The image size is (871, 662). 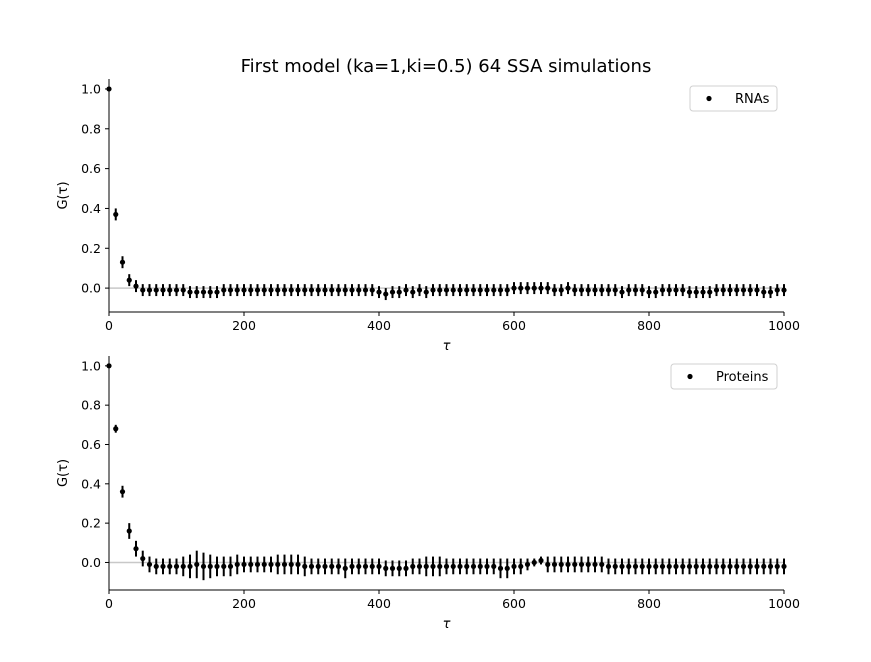 What do you see at coordinates (447, 624) in the screenshot?
I see `x-axis-label: τ` at bounding box center [447, 624].